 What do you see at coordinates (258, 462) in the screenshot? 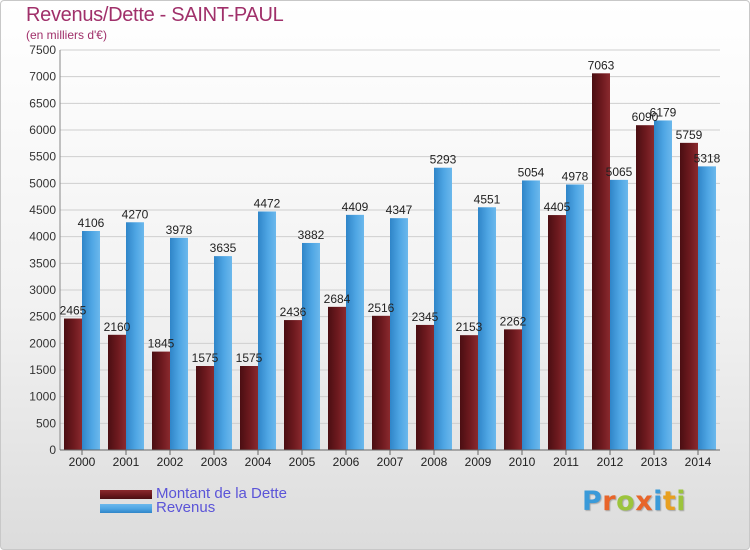
I see `x-tick-label: 2004` at bounding box center [258, 462].